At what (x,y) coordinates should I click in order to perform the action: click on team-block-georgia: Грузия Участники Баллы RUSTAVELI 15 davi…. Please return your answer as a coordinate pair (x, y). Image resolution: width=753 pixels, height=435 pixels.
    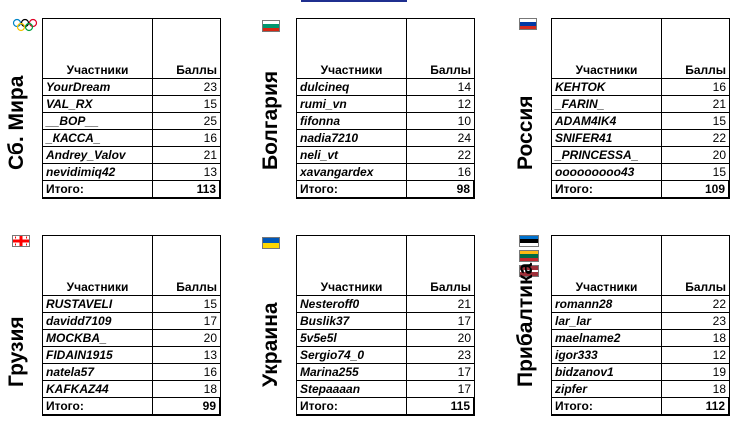
    Looking at the image, I should click on (123, 332).